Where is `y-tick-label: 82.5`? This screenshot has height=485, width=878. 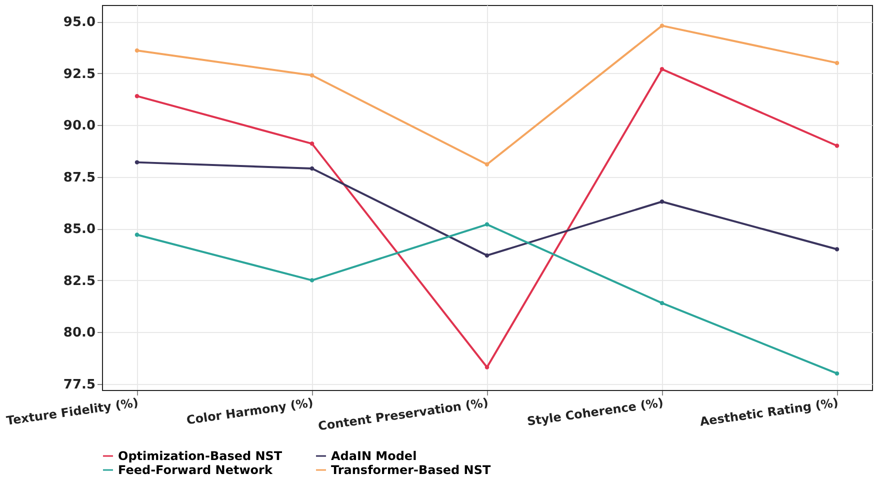
y-tick-label: 82.5 is located at coordinates (79, 281).